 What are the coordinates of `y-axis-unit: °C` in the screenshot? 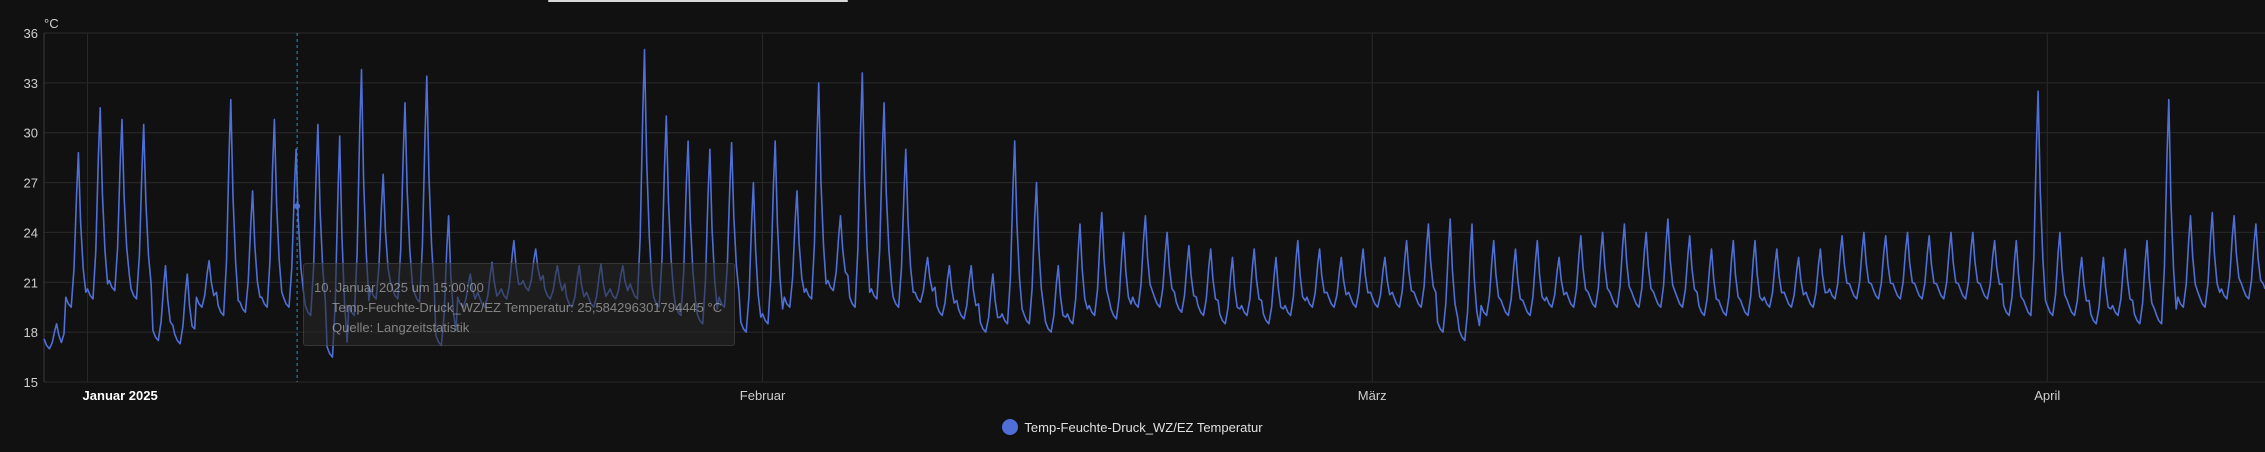 It's located at (51, 23).